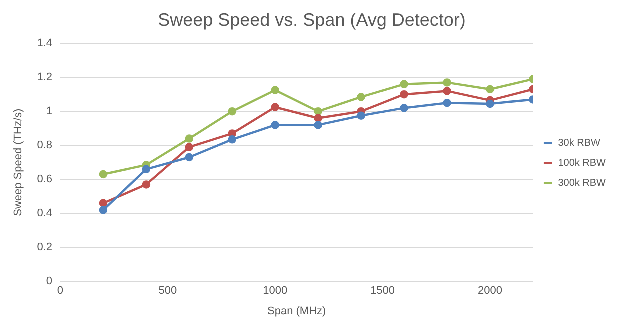  What do you see at coordinates (44, 180) in the screenshot?
I see `y-tick-label: 0.6` at bounding box center [44, 180].